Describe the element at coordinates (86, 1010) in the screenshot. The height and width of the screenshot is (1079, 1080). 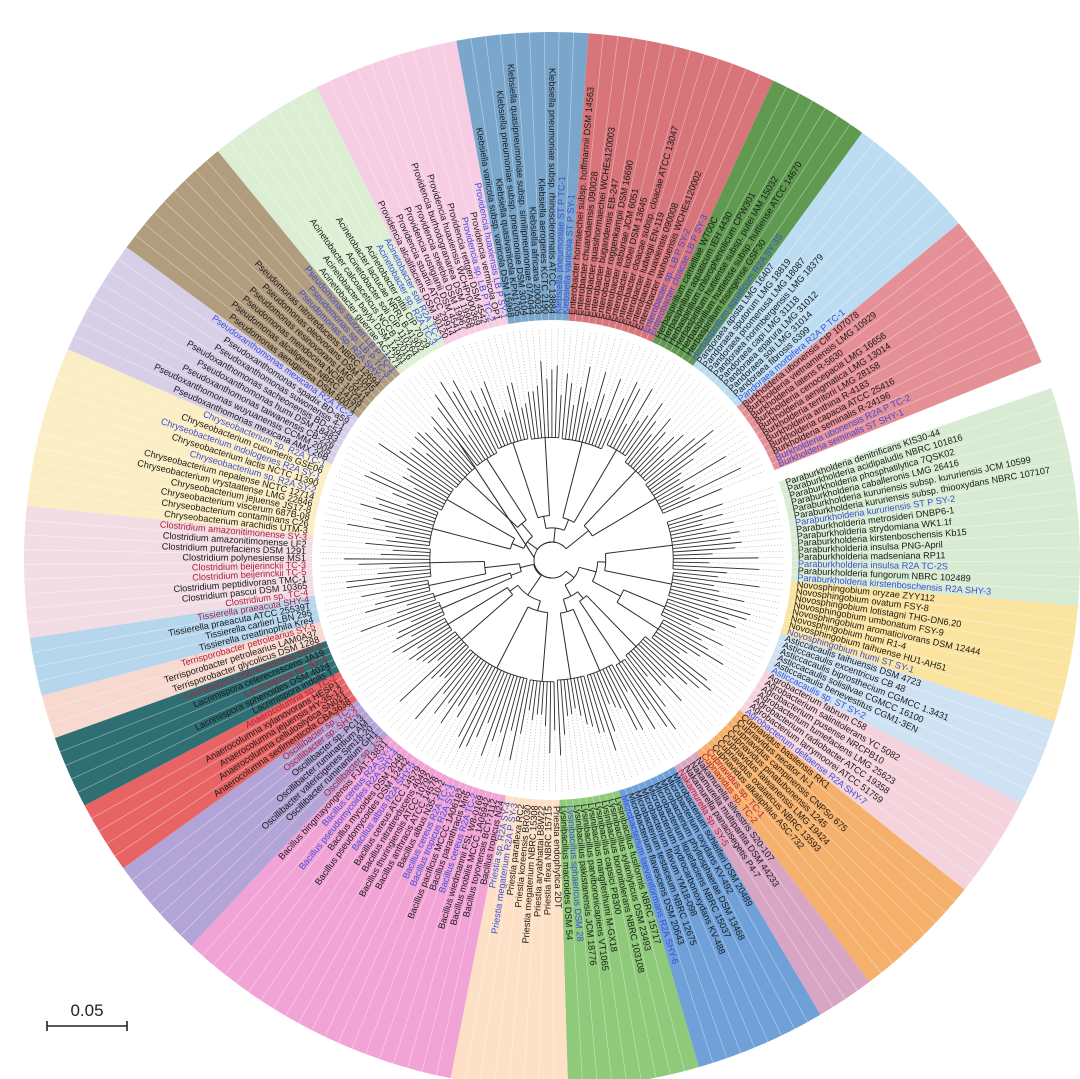
I see `scale-bar-label: 0.05` at that location.